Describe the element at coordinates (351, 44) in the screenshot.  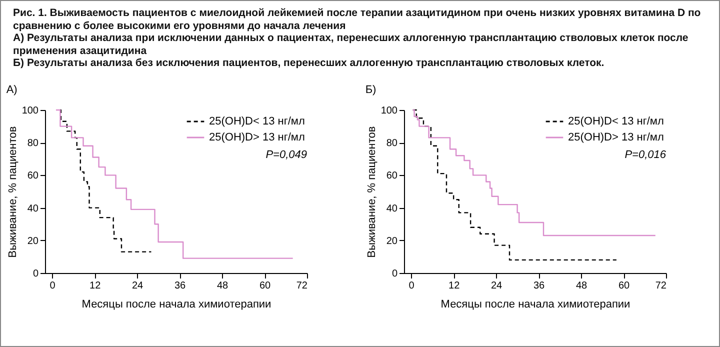
I see `text: А) Результаты анализа при исключении данных о пациентах, перенесших аллогенную трансплантацию стволовых клеток после применения азацитидина` at that location.